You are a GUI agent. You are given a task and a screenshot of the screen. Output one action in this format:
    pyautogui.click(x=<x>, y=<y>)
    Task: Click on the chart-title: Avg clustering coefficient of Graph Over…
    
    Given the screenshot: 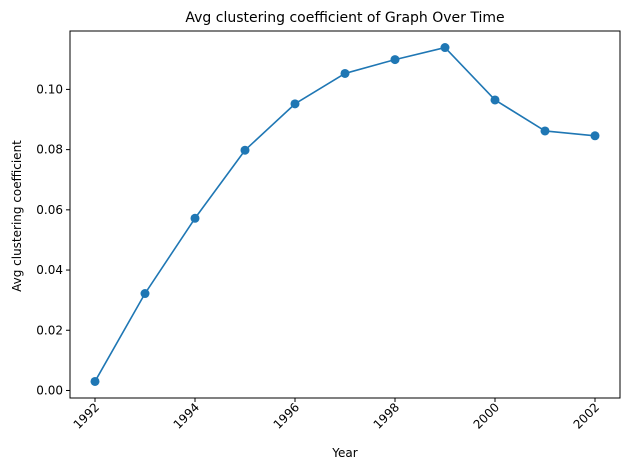 What is the action you would take?
    pyautogui.click(x=344, y=18)
    